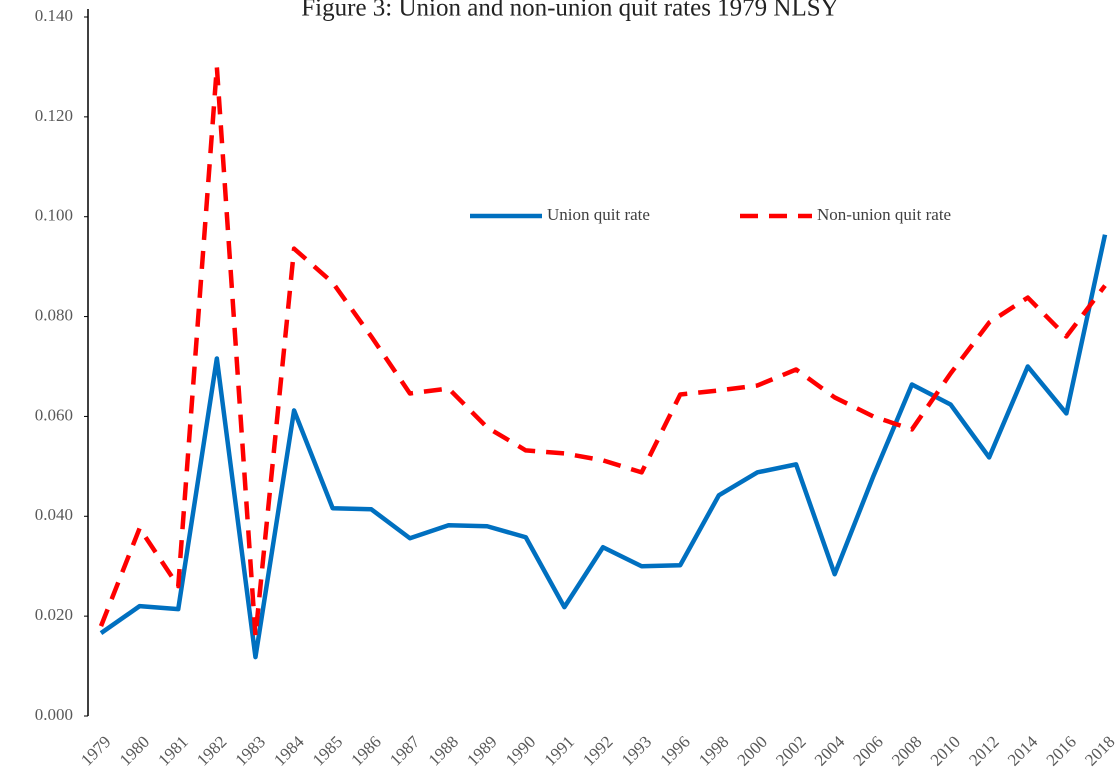 This screenshot has height=782, width=1115. I want to click on x-tick-label: 1988, so click(443, 750).